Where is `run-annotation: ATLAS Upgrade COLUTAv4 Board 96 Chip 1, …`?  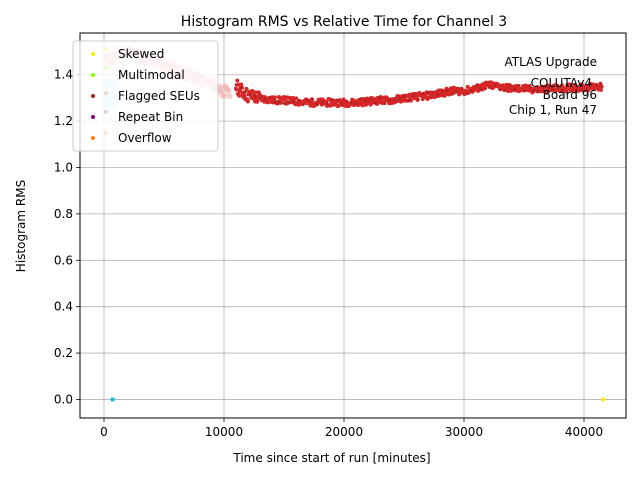 run-annotation: ATLAS Upgrade COLUTAv4 Board 96 Chip 1, … is located at coordinates (550, 86).